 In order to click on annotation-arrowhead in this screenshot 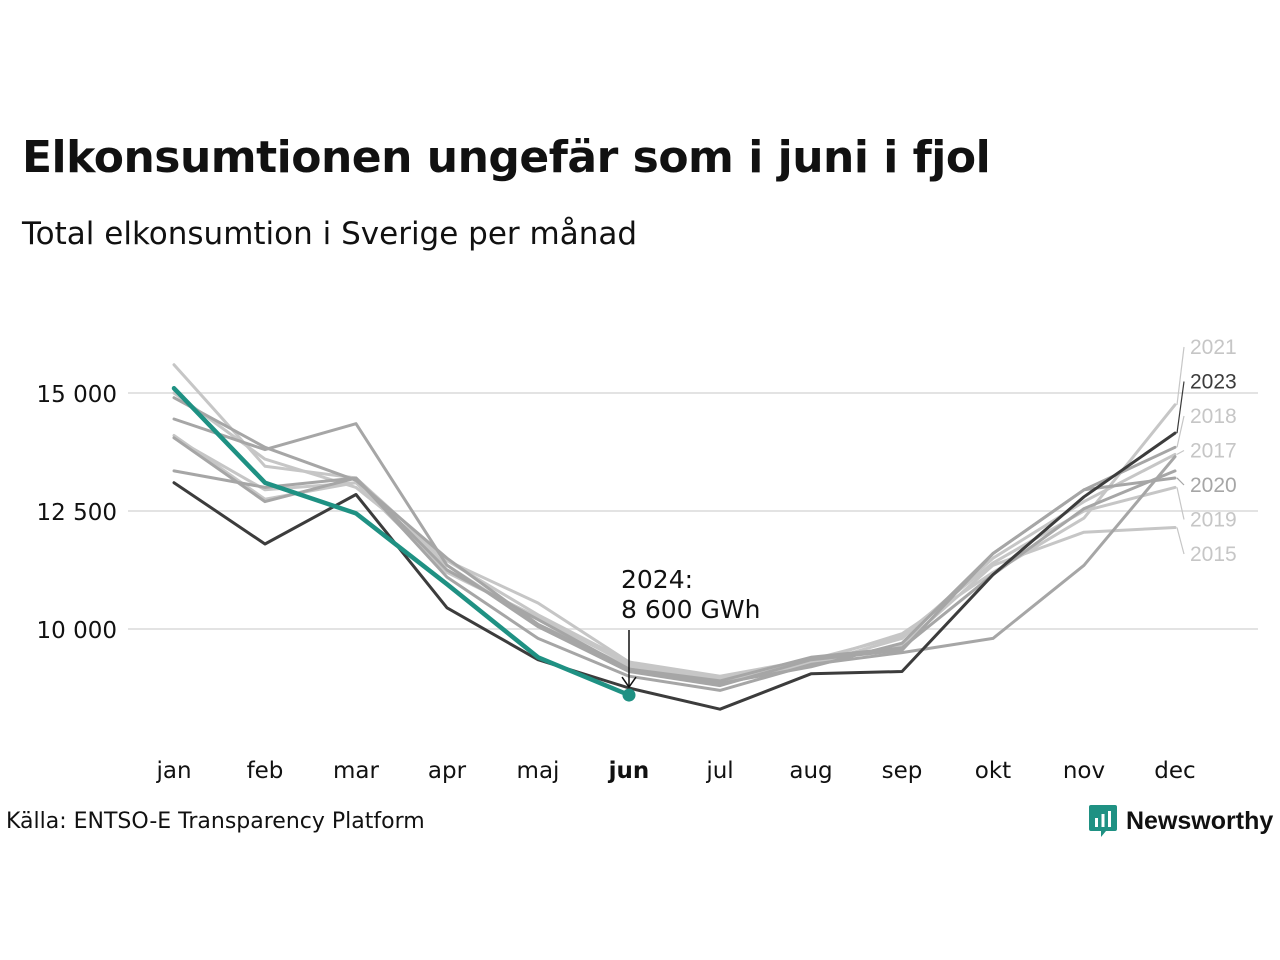, I will do `click(629, 682)`.